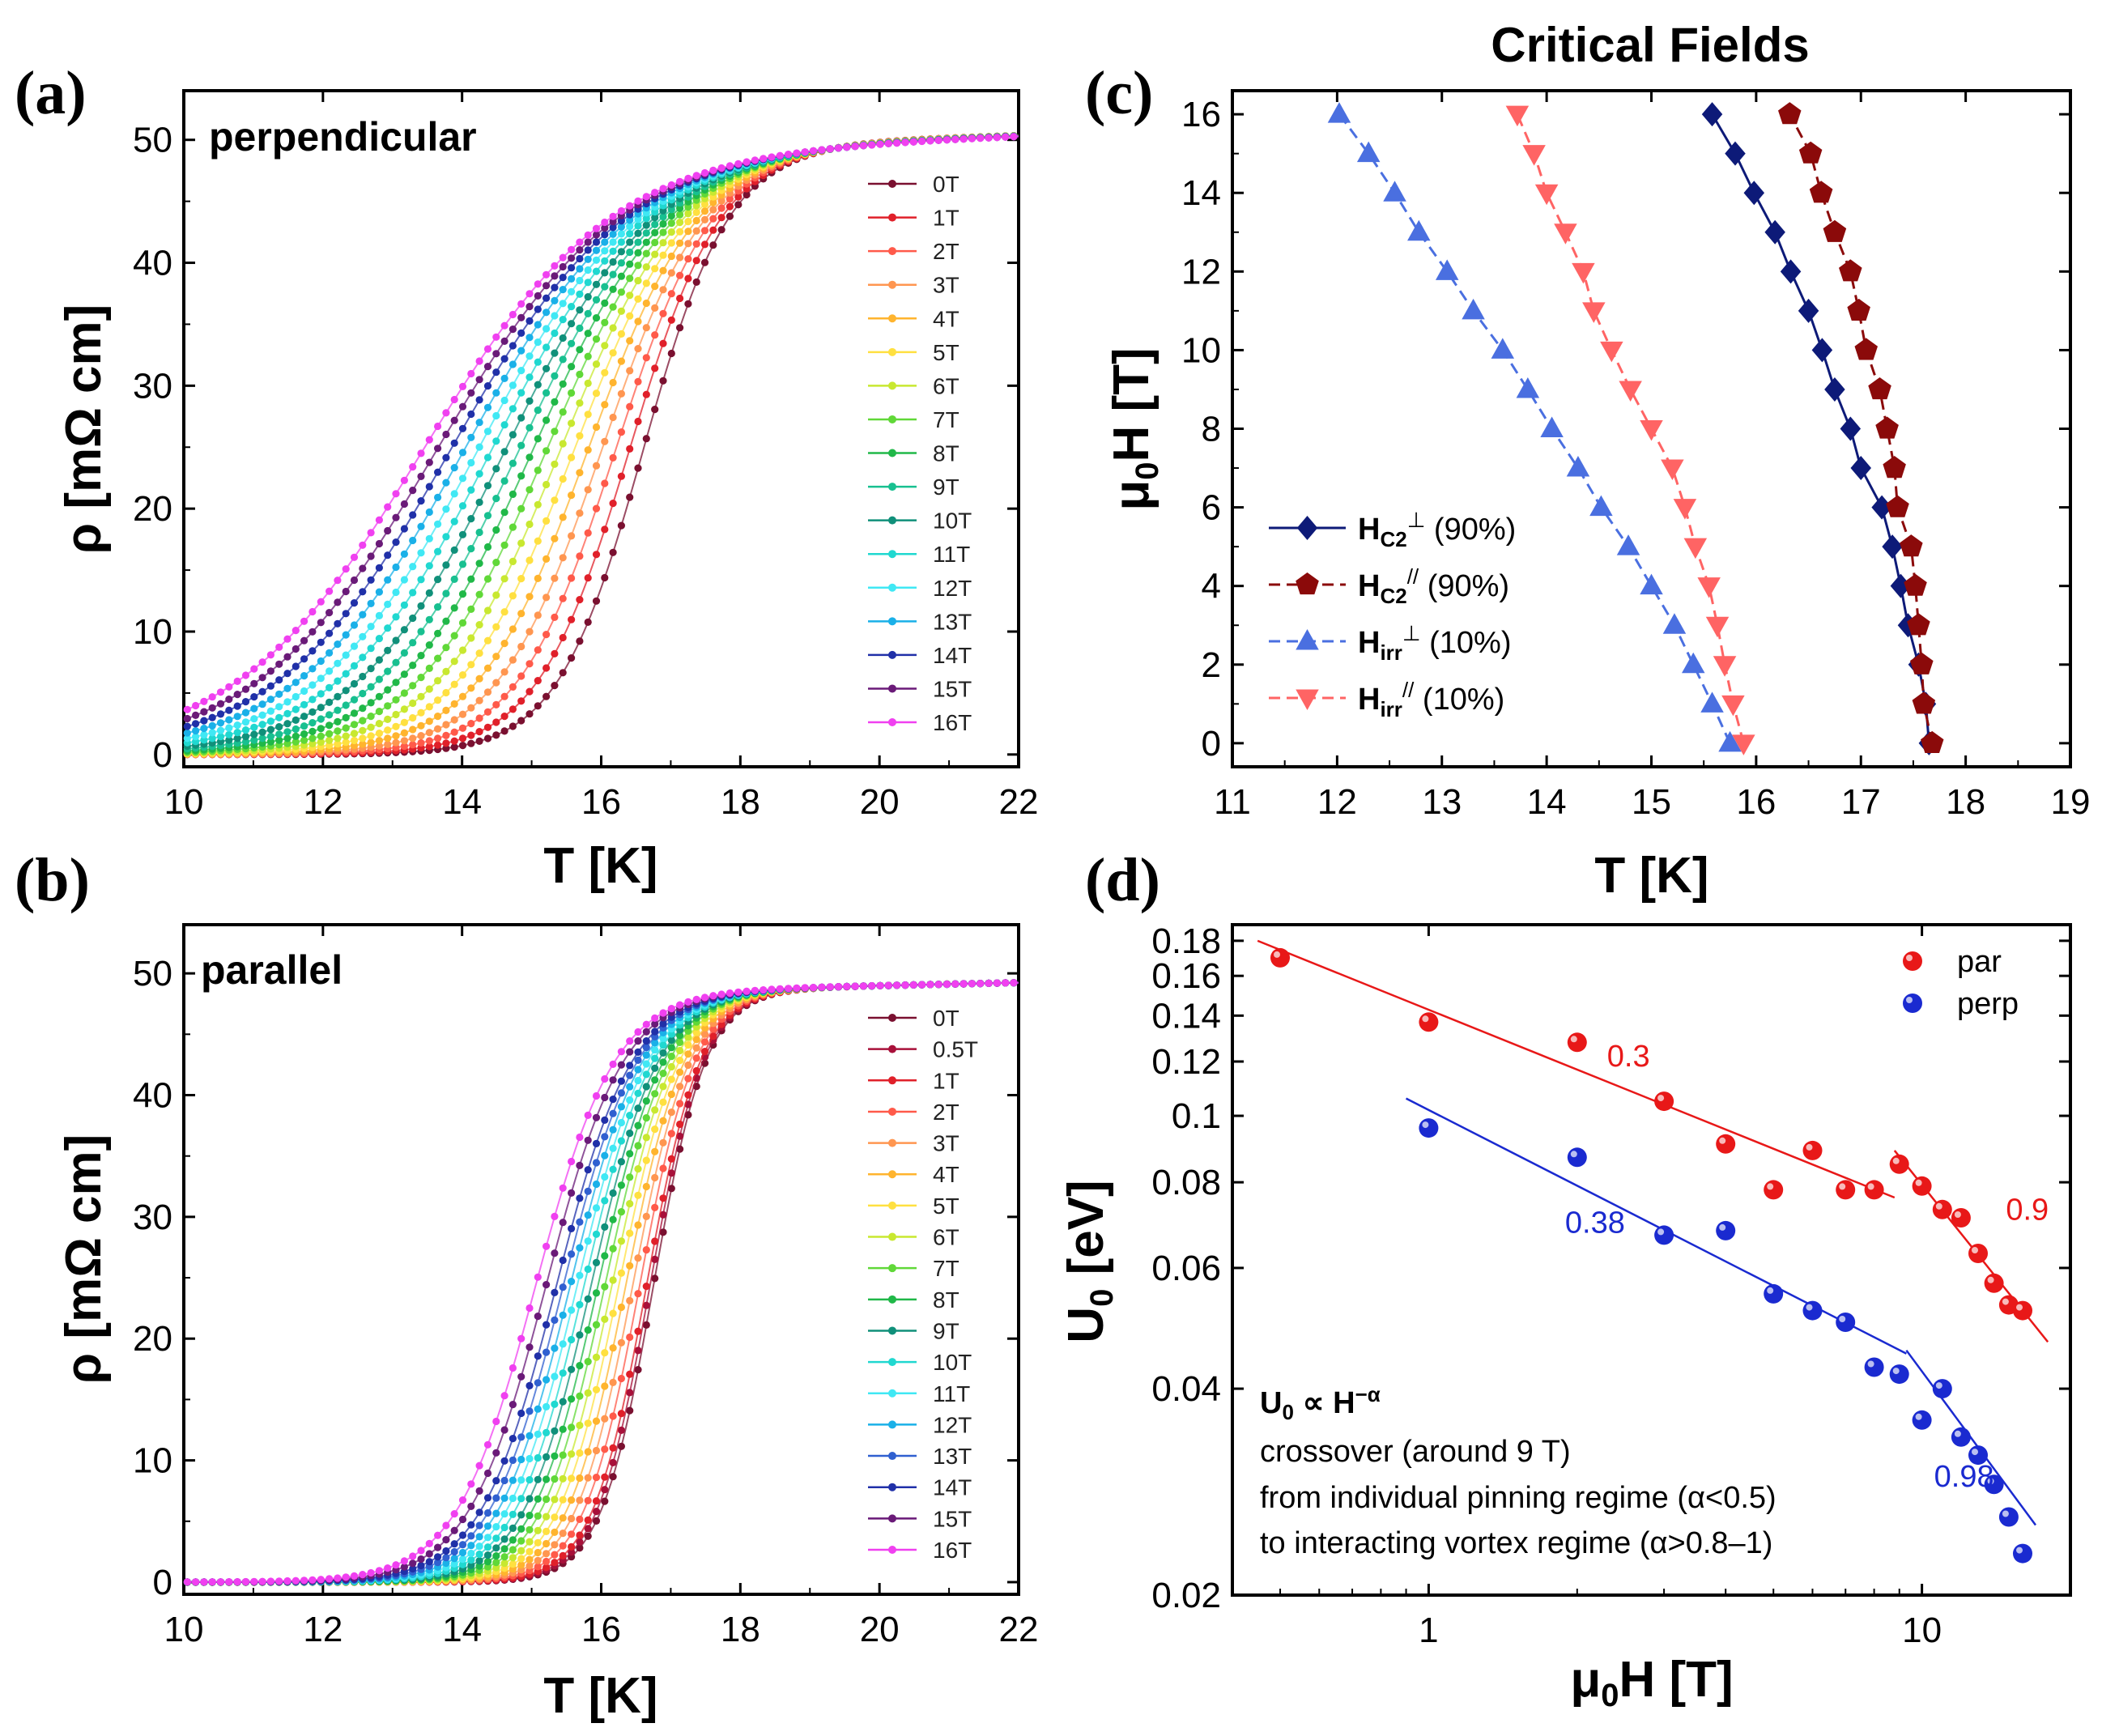 This screenshot has height=1736, width=2102. I want to click on legend-label-tail: (10%), so click(1466, 643).